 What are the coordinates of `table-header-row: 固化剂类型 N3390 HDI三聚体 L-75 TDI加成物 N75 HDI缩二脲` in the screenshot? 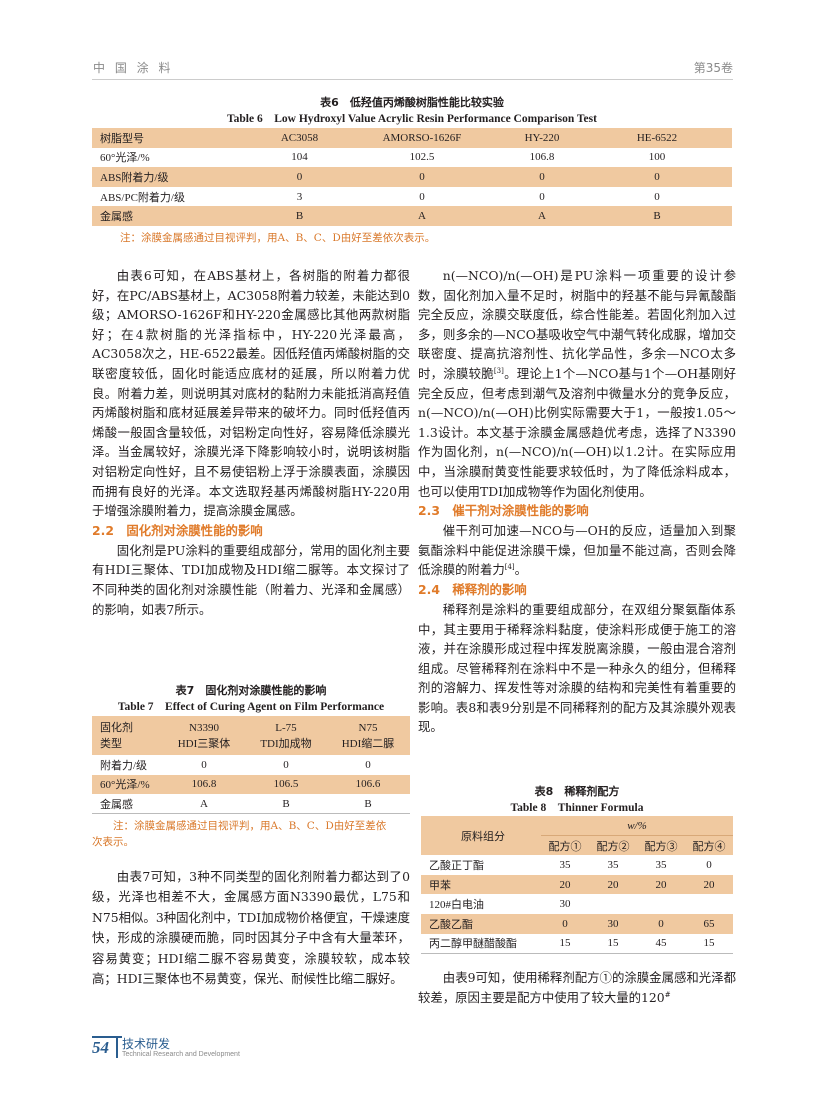 It's located at (251, 735).